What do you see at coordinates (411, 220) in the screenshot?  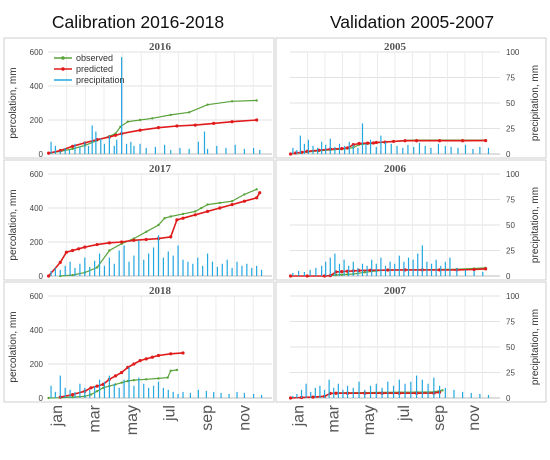 I see `chart-panel-2006: 0 25 50 75 100 2006 precipitation, mm` at bounding box center [411, 220].